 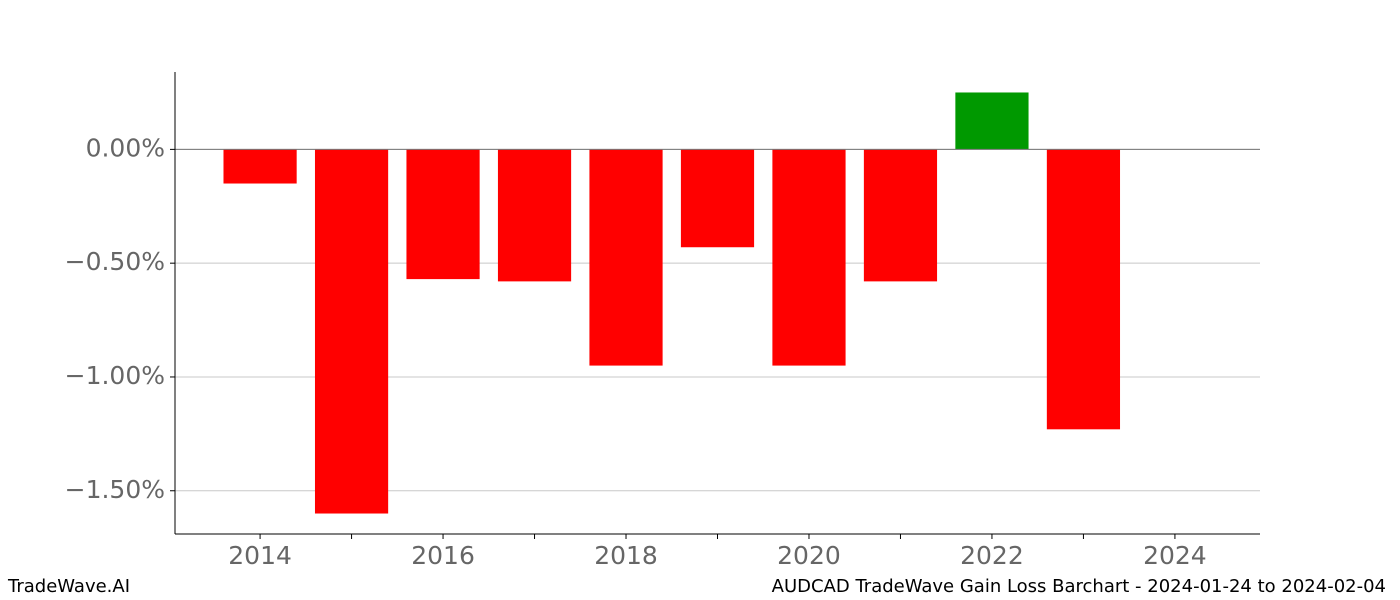 What do you see at coordinates (115, 489) in the screenshot?
I see `y-tick-label: −1.50%` at bounding box center [115, 489].